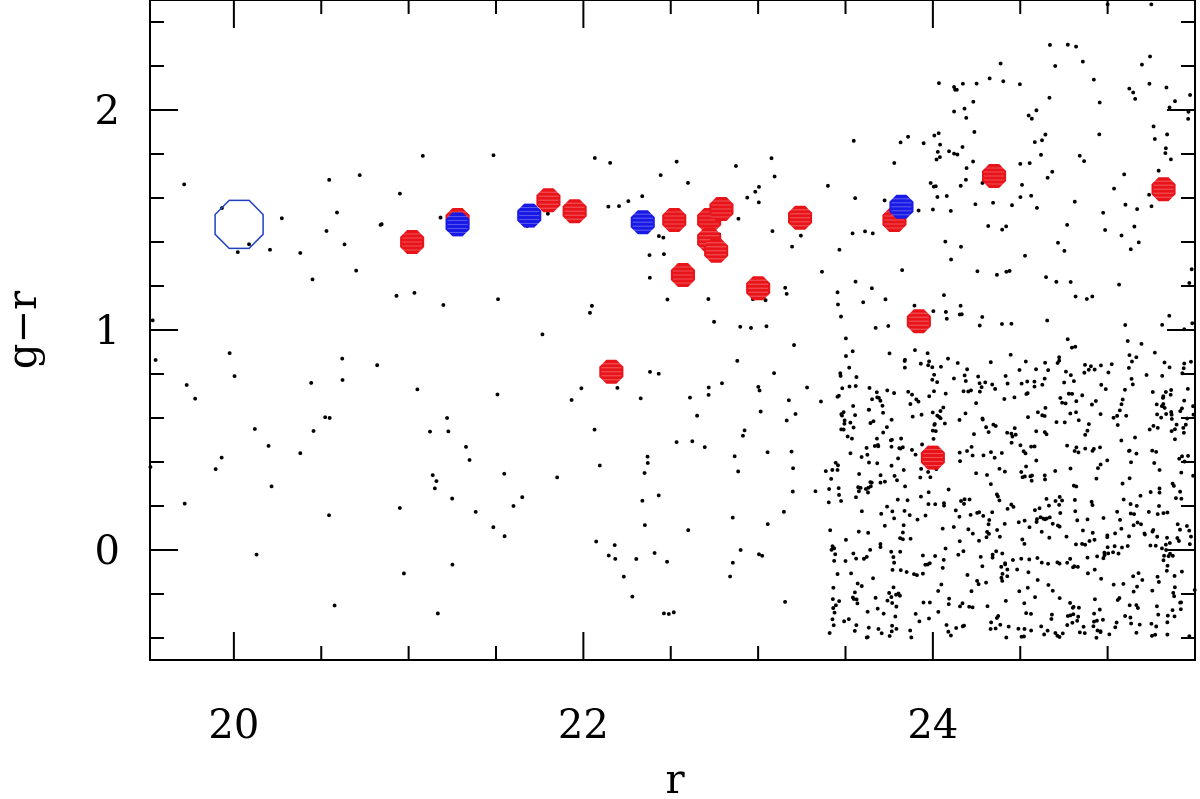 This screenshot has height=799, width=1200. Describe the element at coordinates (583, 725) in the screenshot. I see `x-tick-label: 22` at that location.